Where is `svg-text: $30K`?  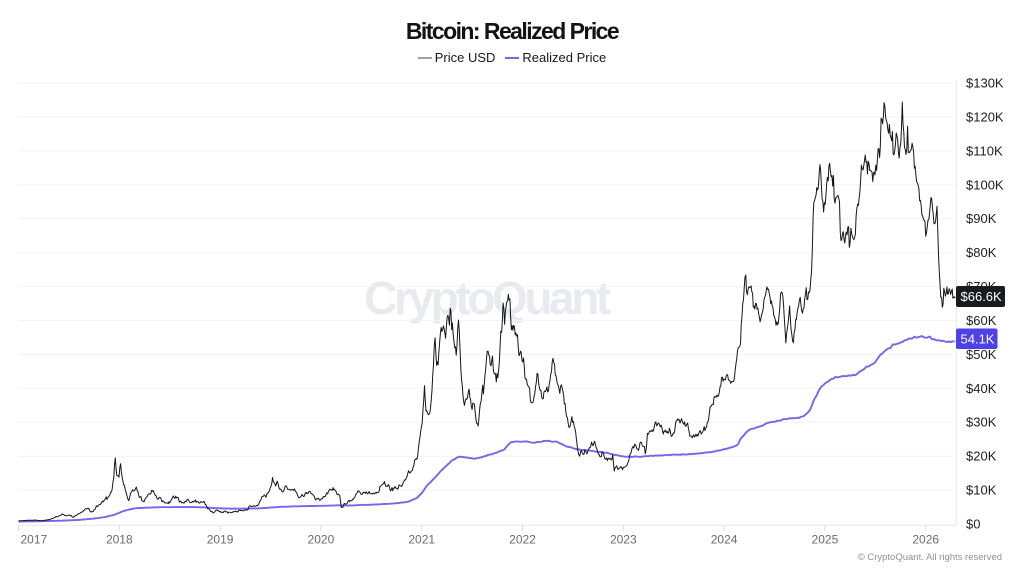 svg-text: $30K is located at coordinates (981, 422).